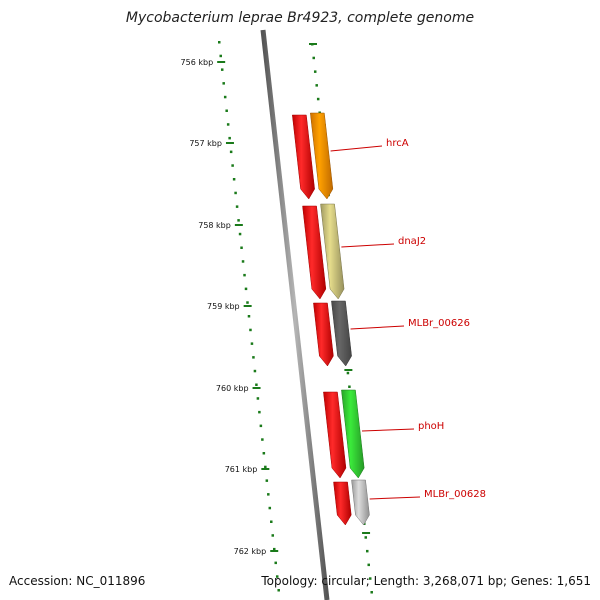 The image size is (600, 600). Describe the element at coordinates (439, 323) in the screenshot. I see `gene-label: MLBr_00626` at that location.